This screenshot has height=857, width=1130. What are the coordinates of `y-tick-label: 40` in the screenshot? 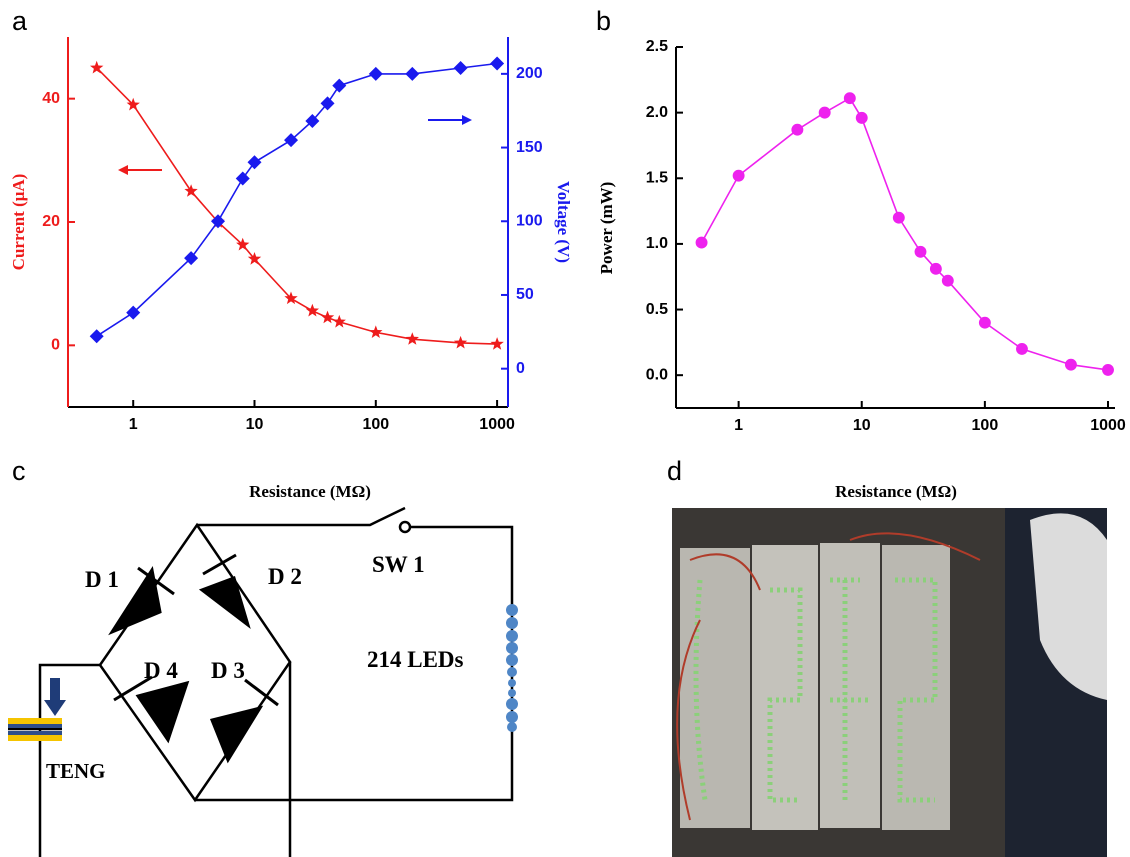 It's located at (51, 98).